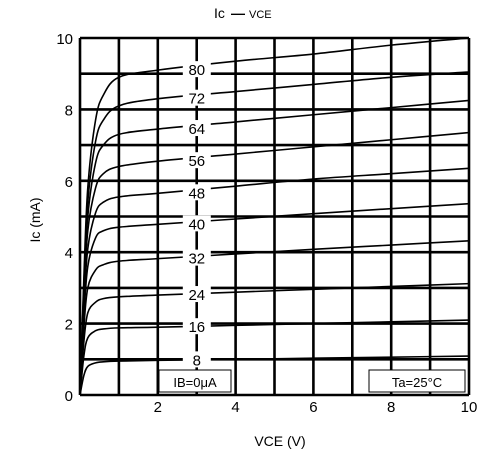 The image size is (479, 460). Describe the element at coordinates (69, 396) in the screenshot. I see `y-tick-label: 0` at that location.